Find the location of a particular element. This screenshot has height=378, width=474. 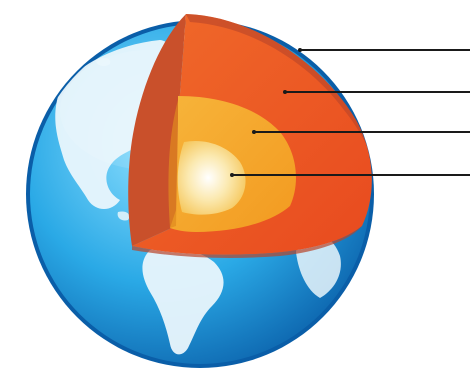

leader-dots is located at coordinates (266, 112).